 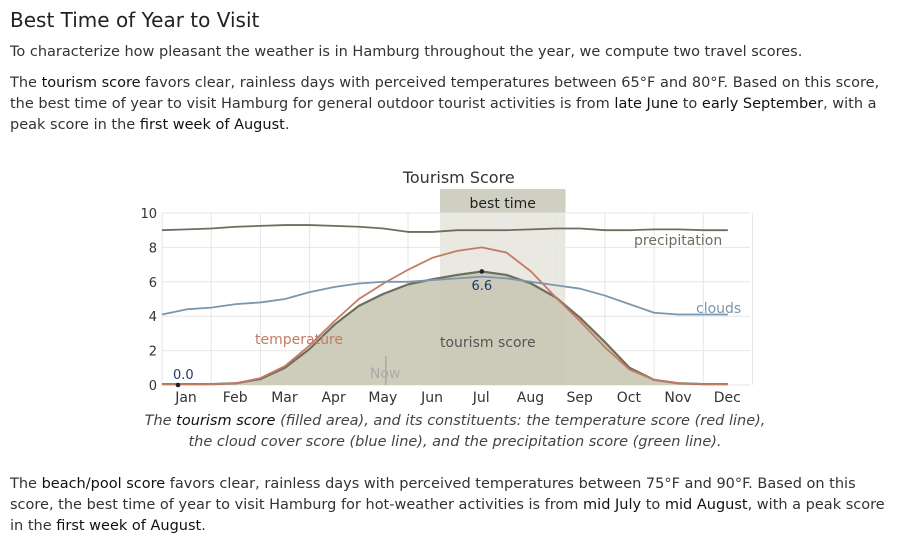 I want to click on x-tick-label: Feb, so click(x=235, y=398).